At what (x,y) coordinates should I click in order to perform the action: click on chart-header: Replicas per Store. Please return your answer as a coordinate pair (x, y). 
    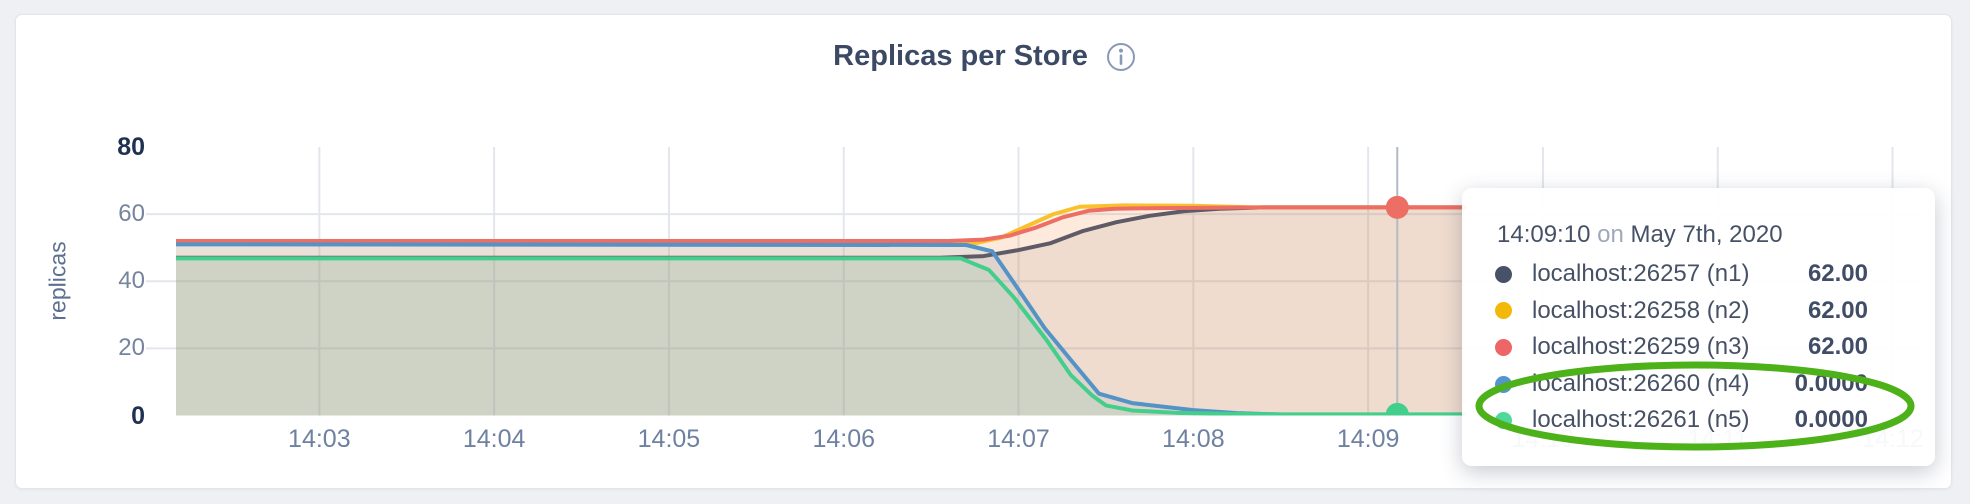
    Looking at the image, I should click on (985, 56).